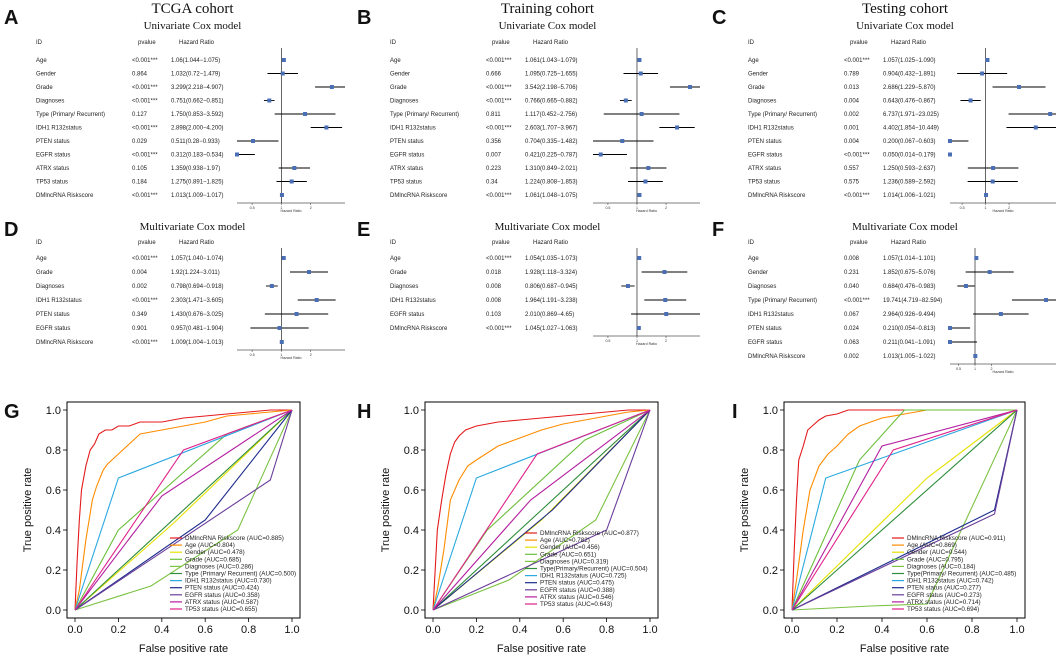  What do you see at coordinates (197, 156) in the screenshot?
I see `row-hazard-ratio: 0.312(0.183−0.534)` at bounding box center [197, 156].